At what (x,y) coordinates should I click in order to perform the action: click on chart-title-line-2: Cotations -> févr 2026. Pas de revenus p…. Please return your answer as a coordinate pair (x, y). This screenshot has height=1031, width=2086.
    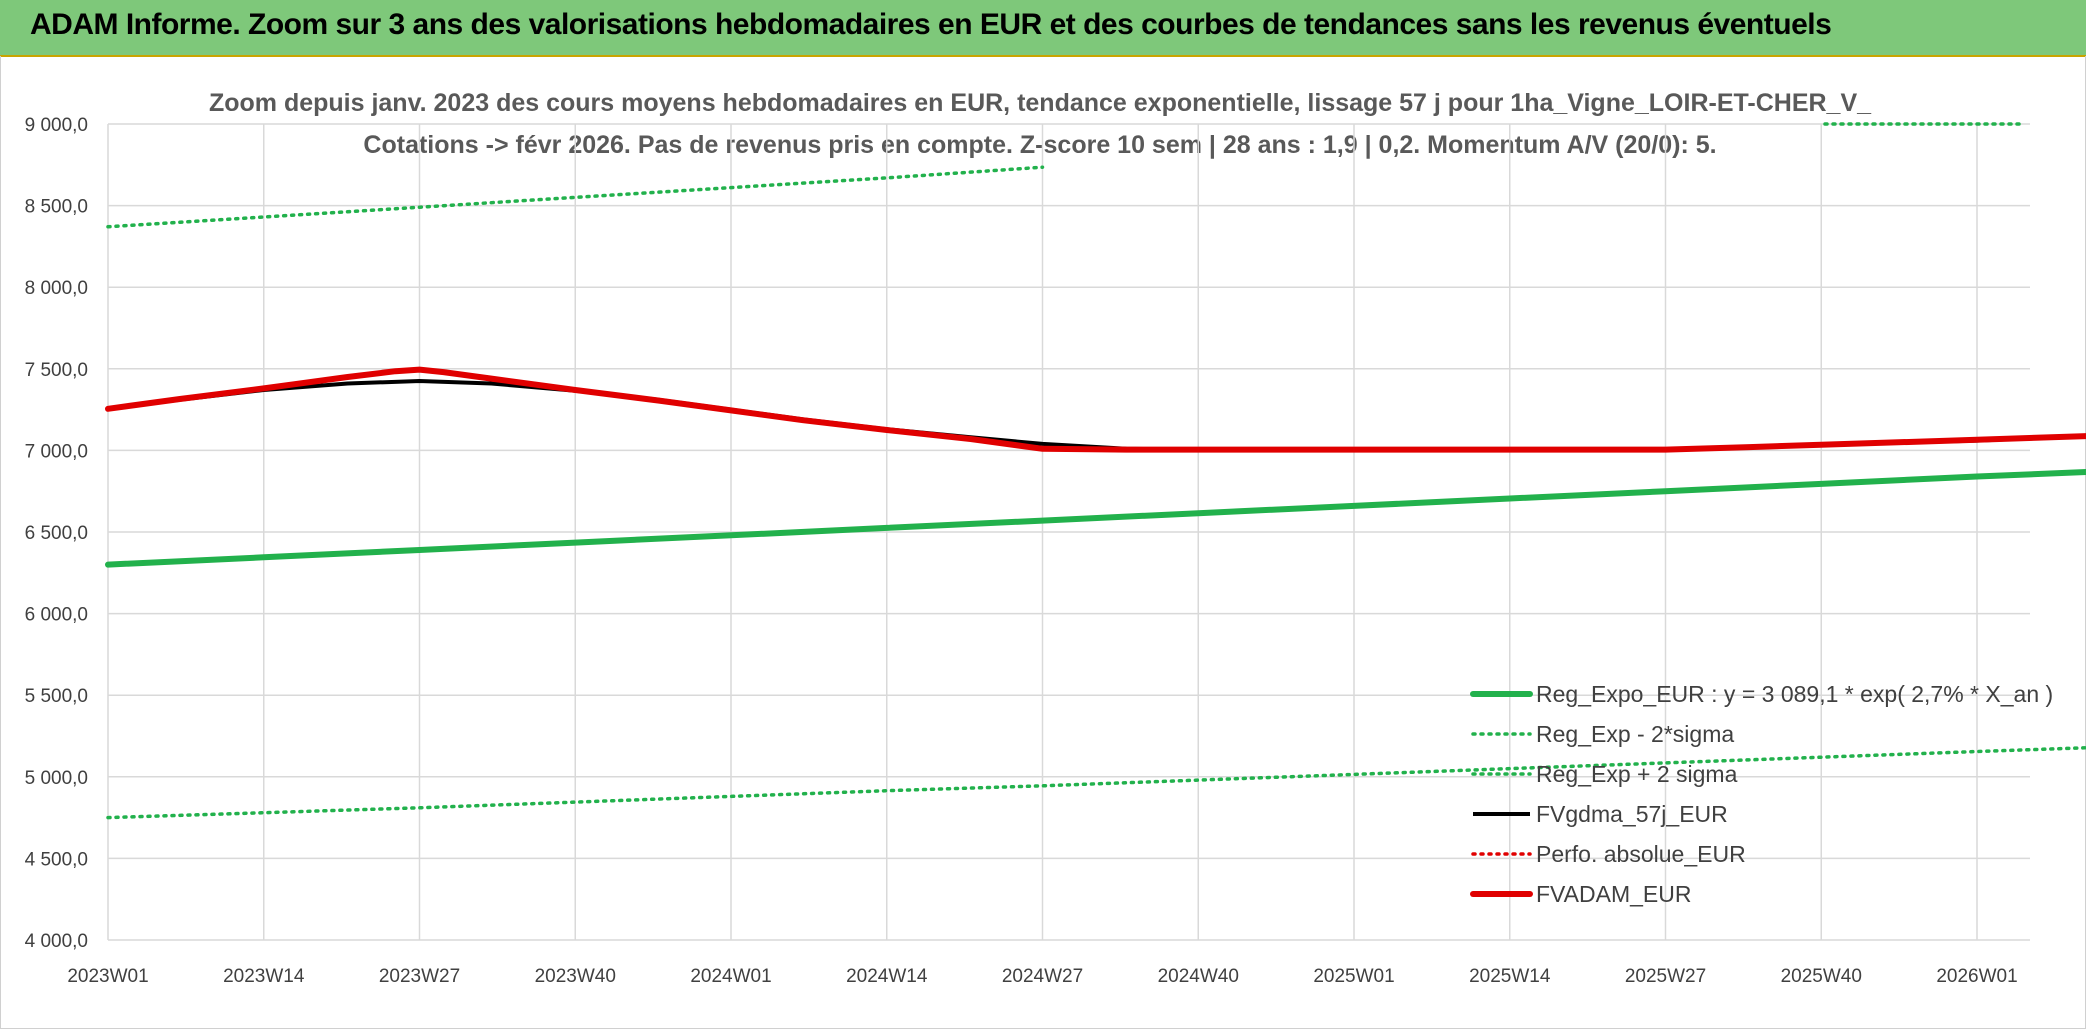
    Looking at the image, I should click on (1039, 145).